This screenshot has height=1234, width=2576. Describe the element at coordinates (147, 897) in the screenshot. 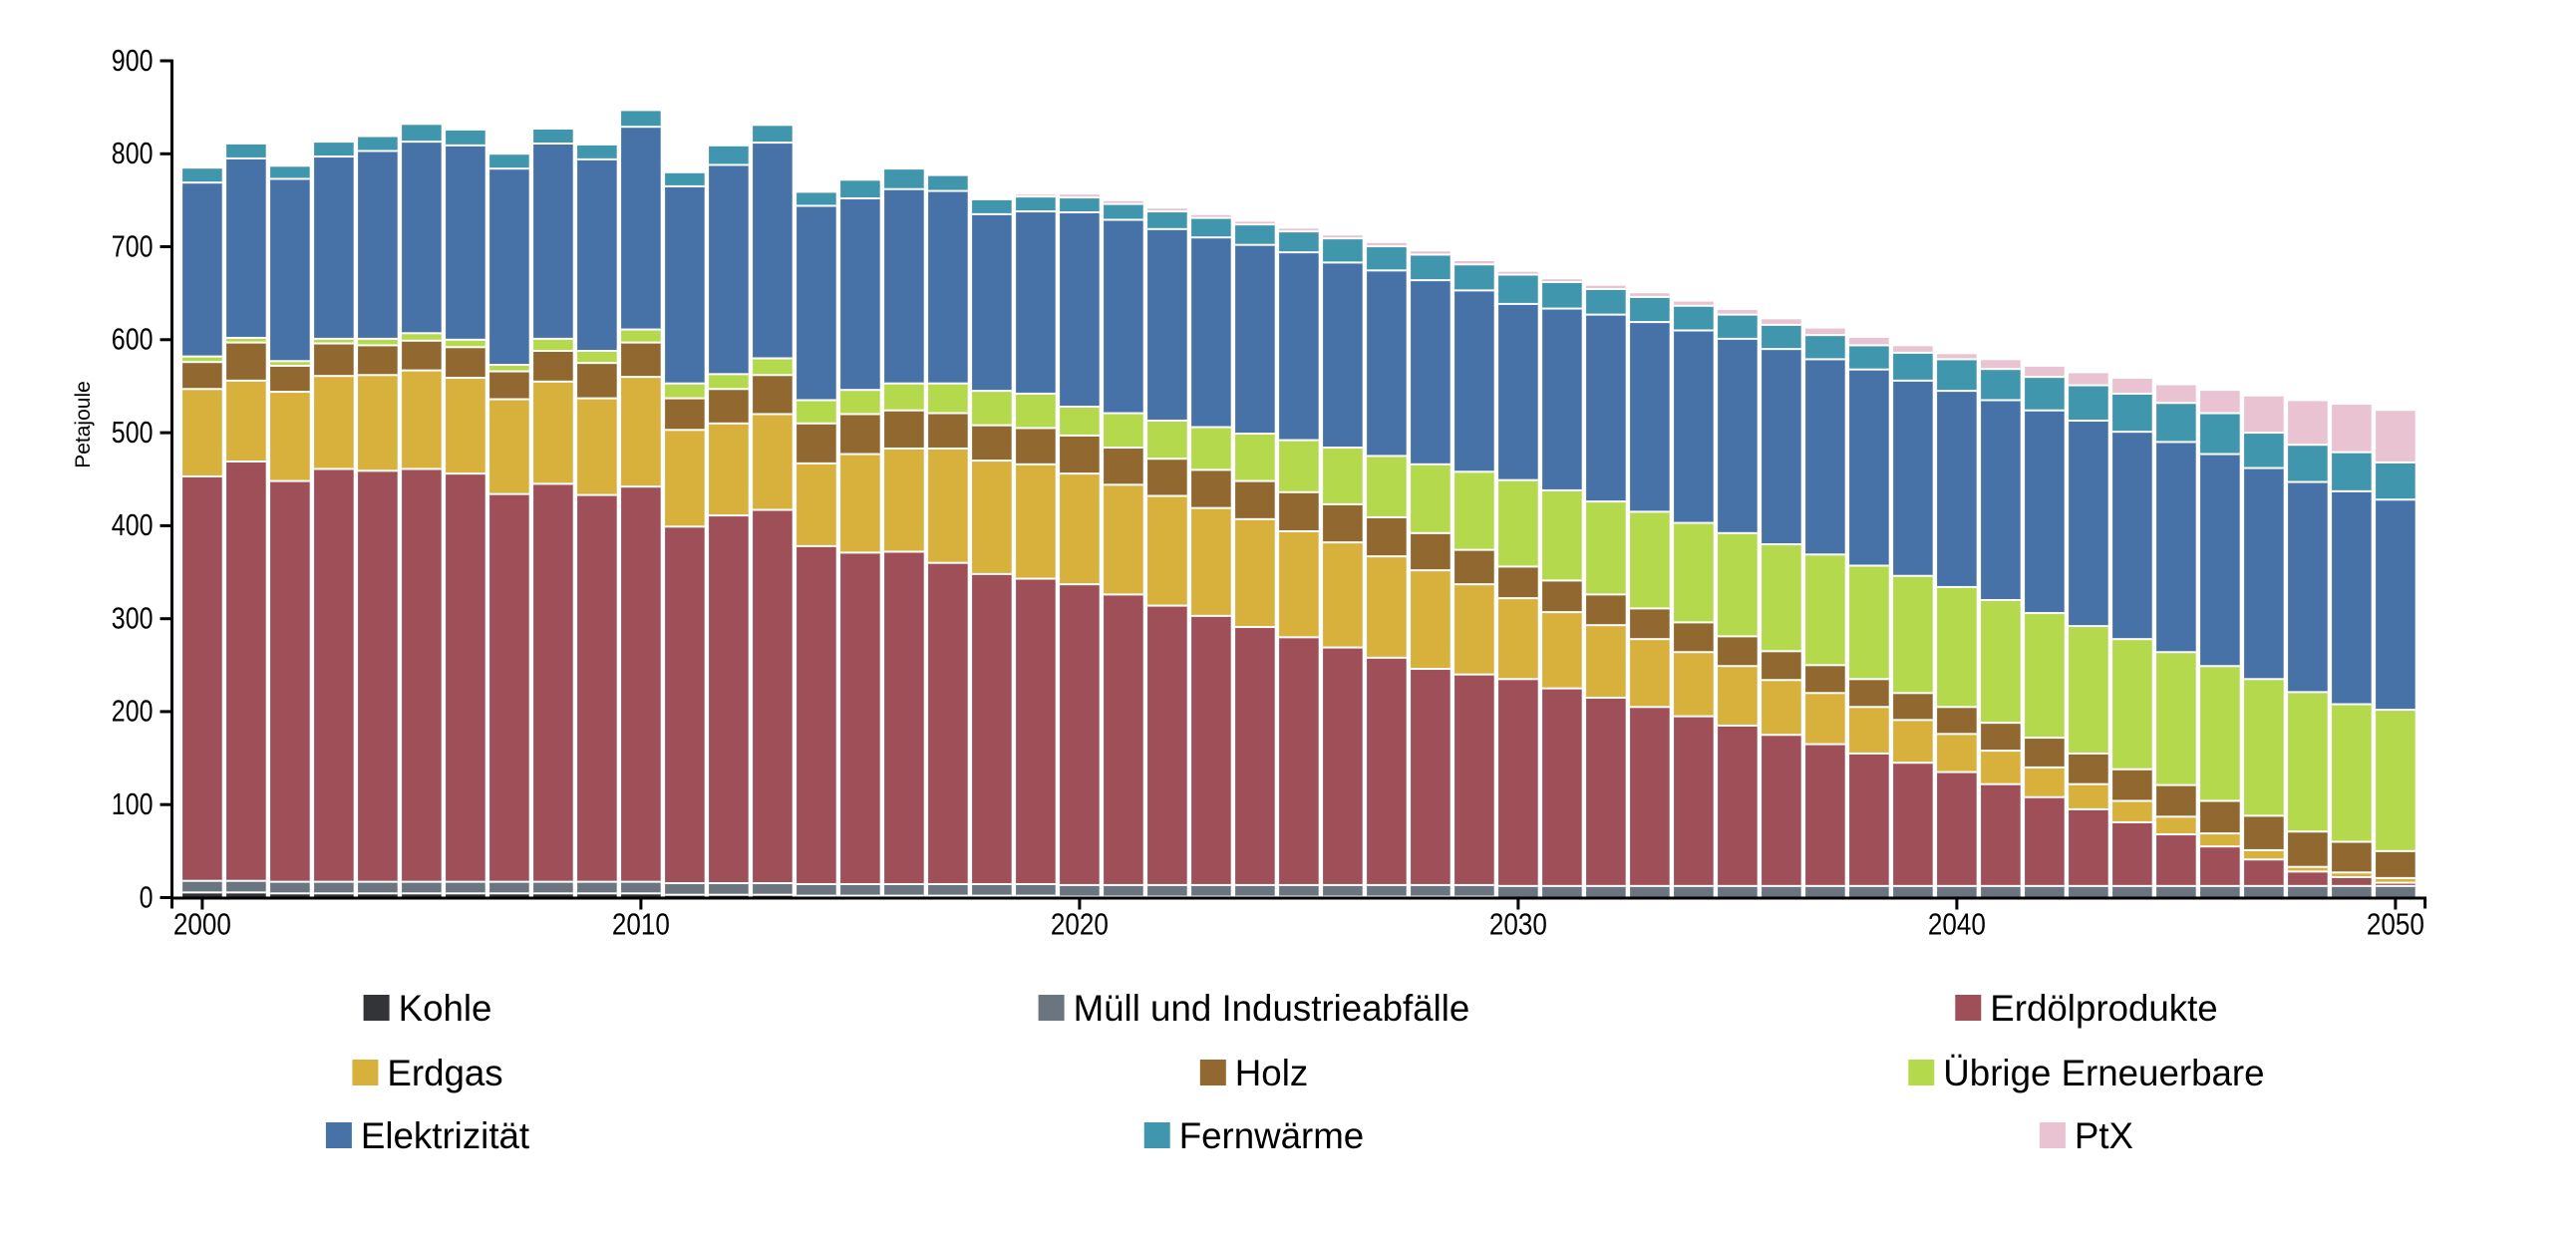

I see `svg-text: 0` at that location.